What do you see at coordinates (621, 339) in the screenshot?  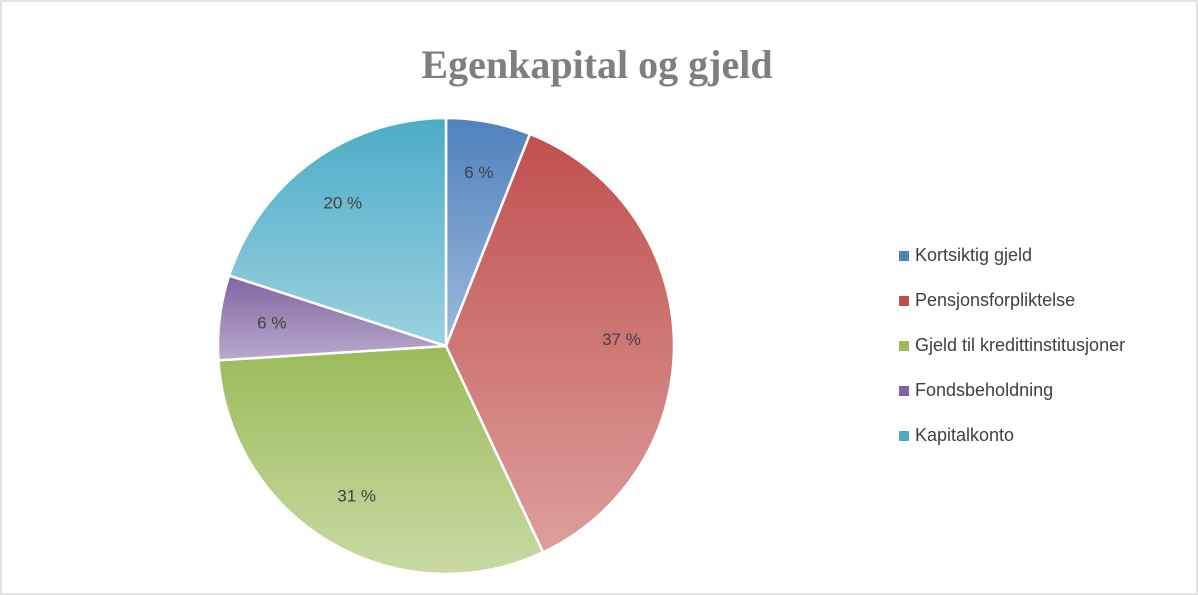 I see `data-label: 37 %` at bounding box center [621, 339].